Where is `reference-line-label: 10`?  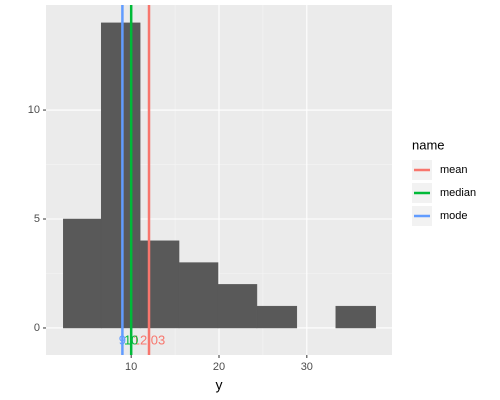
reference-line-label: 10 is located at coordinates (131, 339).